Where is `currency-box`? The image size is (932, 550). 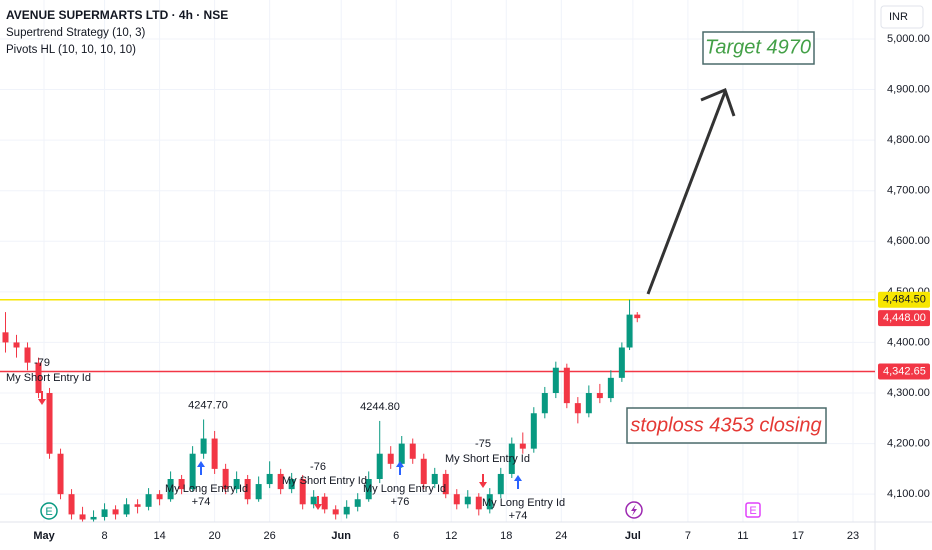
currency-box is located at coordinates (902, 17).